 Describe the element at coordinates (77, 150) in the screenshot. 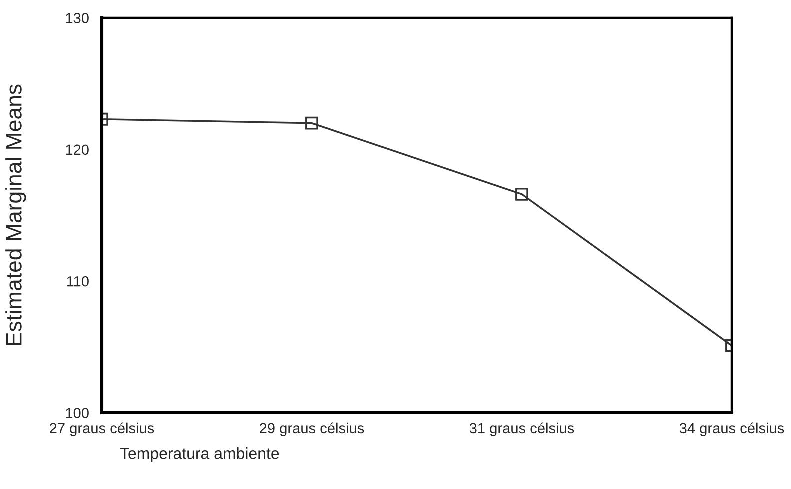

I see `y-tick-label: 120` at that location.